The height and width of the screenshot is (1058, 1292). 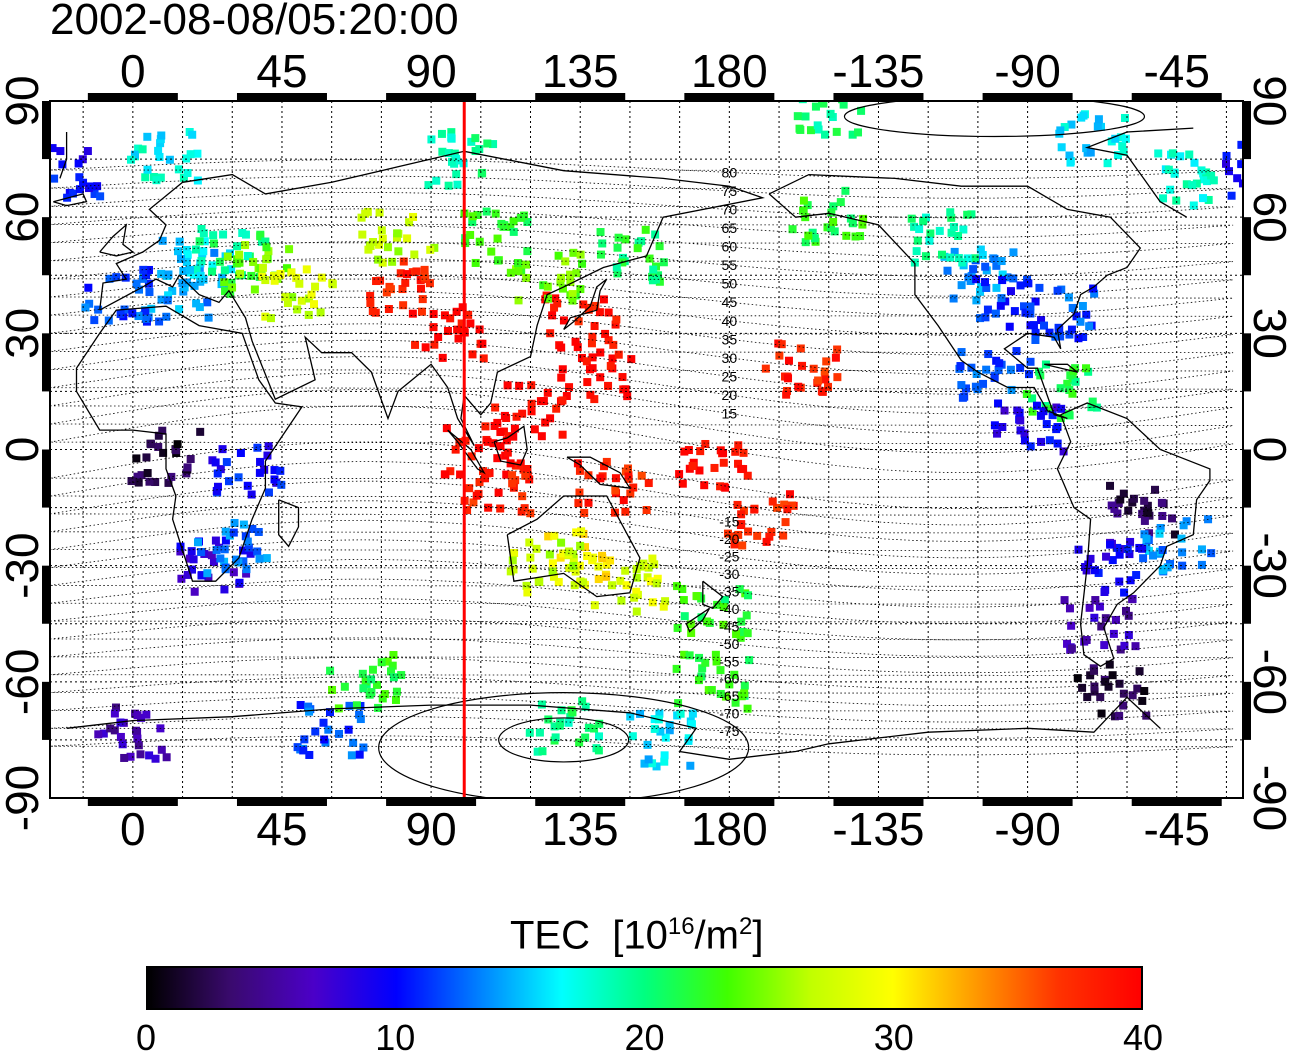 I want to click on colorbar-tick-label: 40, so click(x=1143, y=1037).